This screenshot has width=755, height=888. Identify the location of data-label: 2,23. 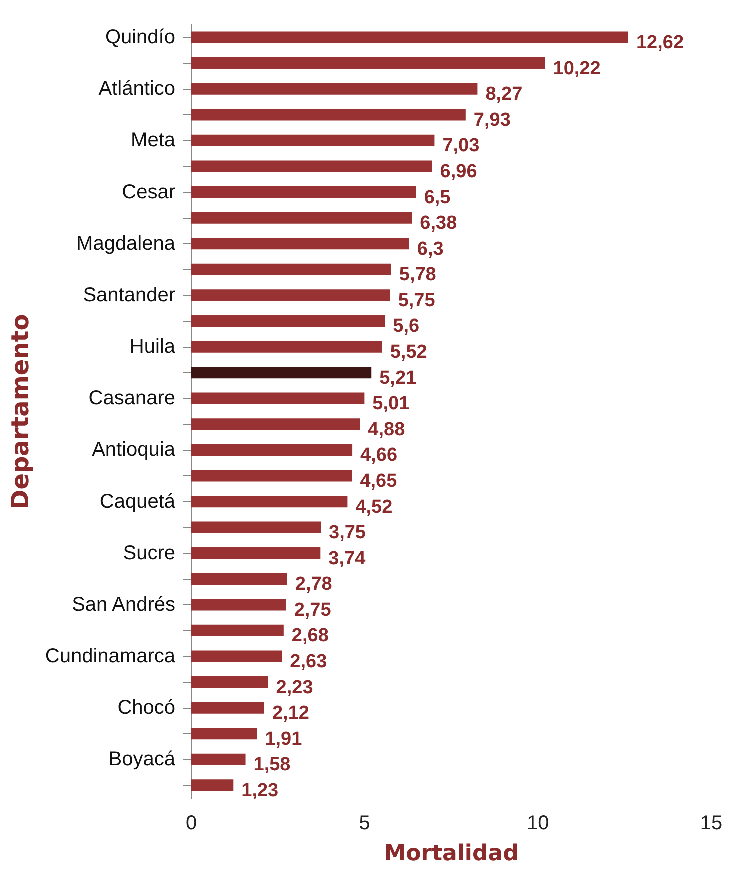
(295, 687).